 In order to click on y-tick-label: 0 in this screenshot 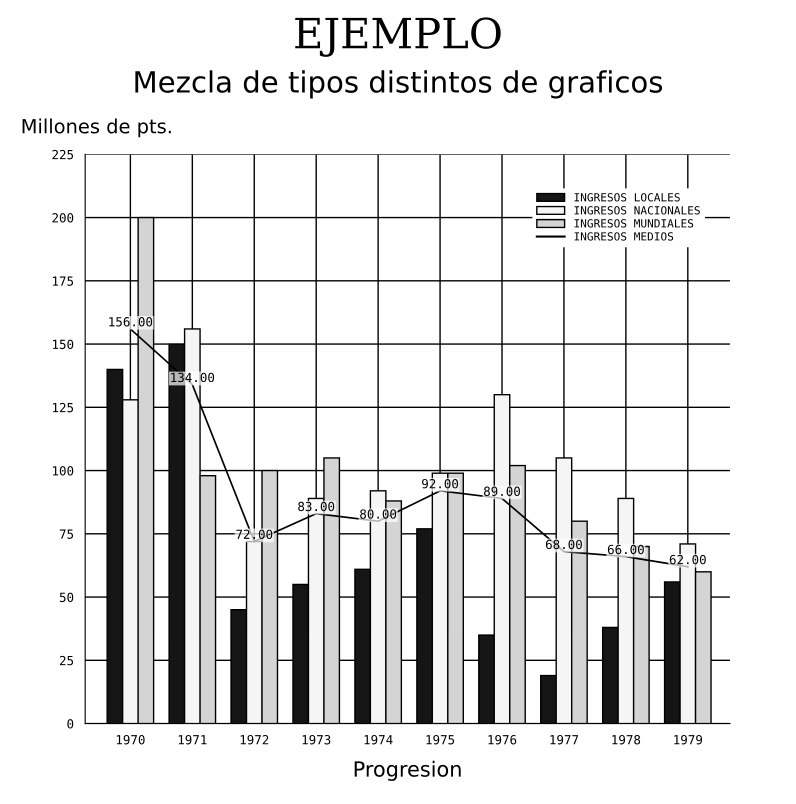, I will do `click(70, 724)`.